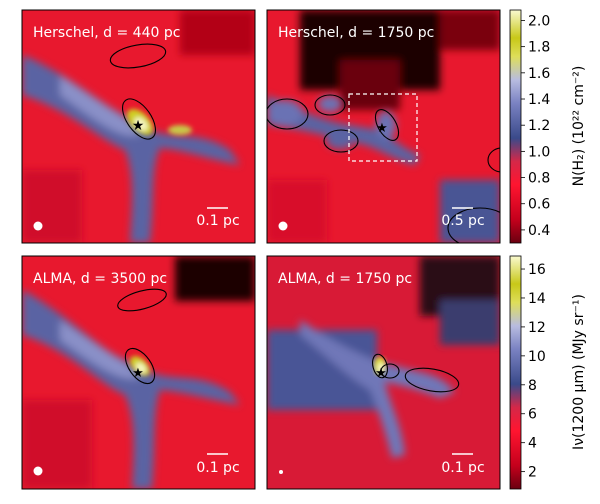  Describe the element at coordinates (345, 279) in the screenshot. I see `panel-title-br: ALMA, d = 1750 pc` at that location.